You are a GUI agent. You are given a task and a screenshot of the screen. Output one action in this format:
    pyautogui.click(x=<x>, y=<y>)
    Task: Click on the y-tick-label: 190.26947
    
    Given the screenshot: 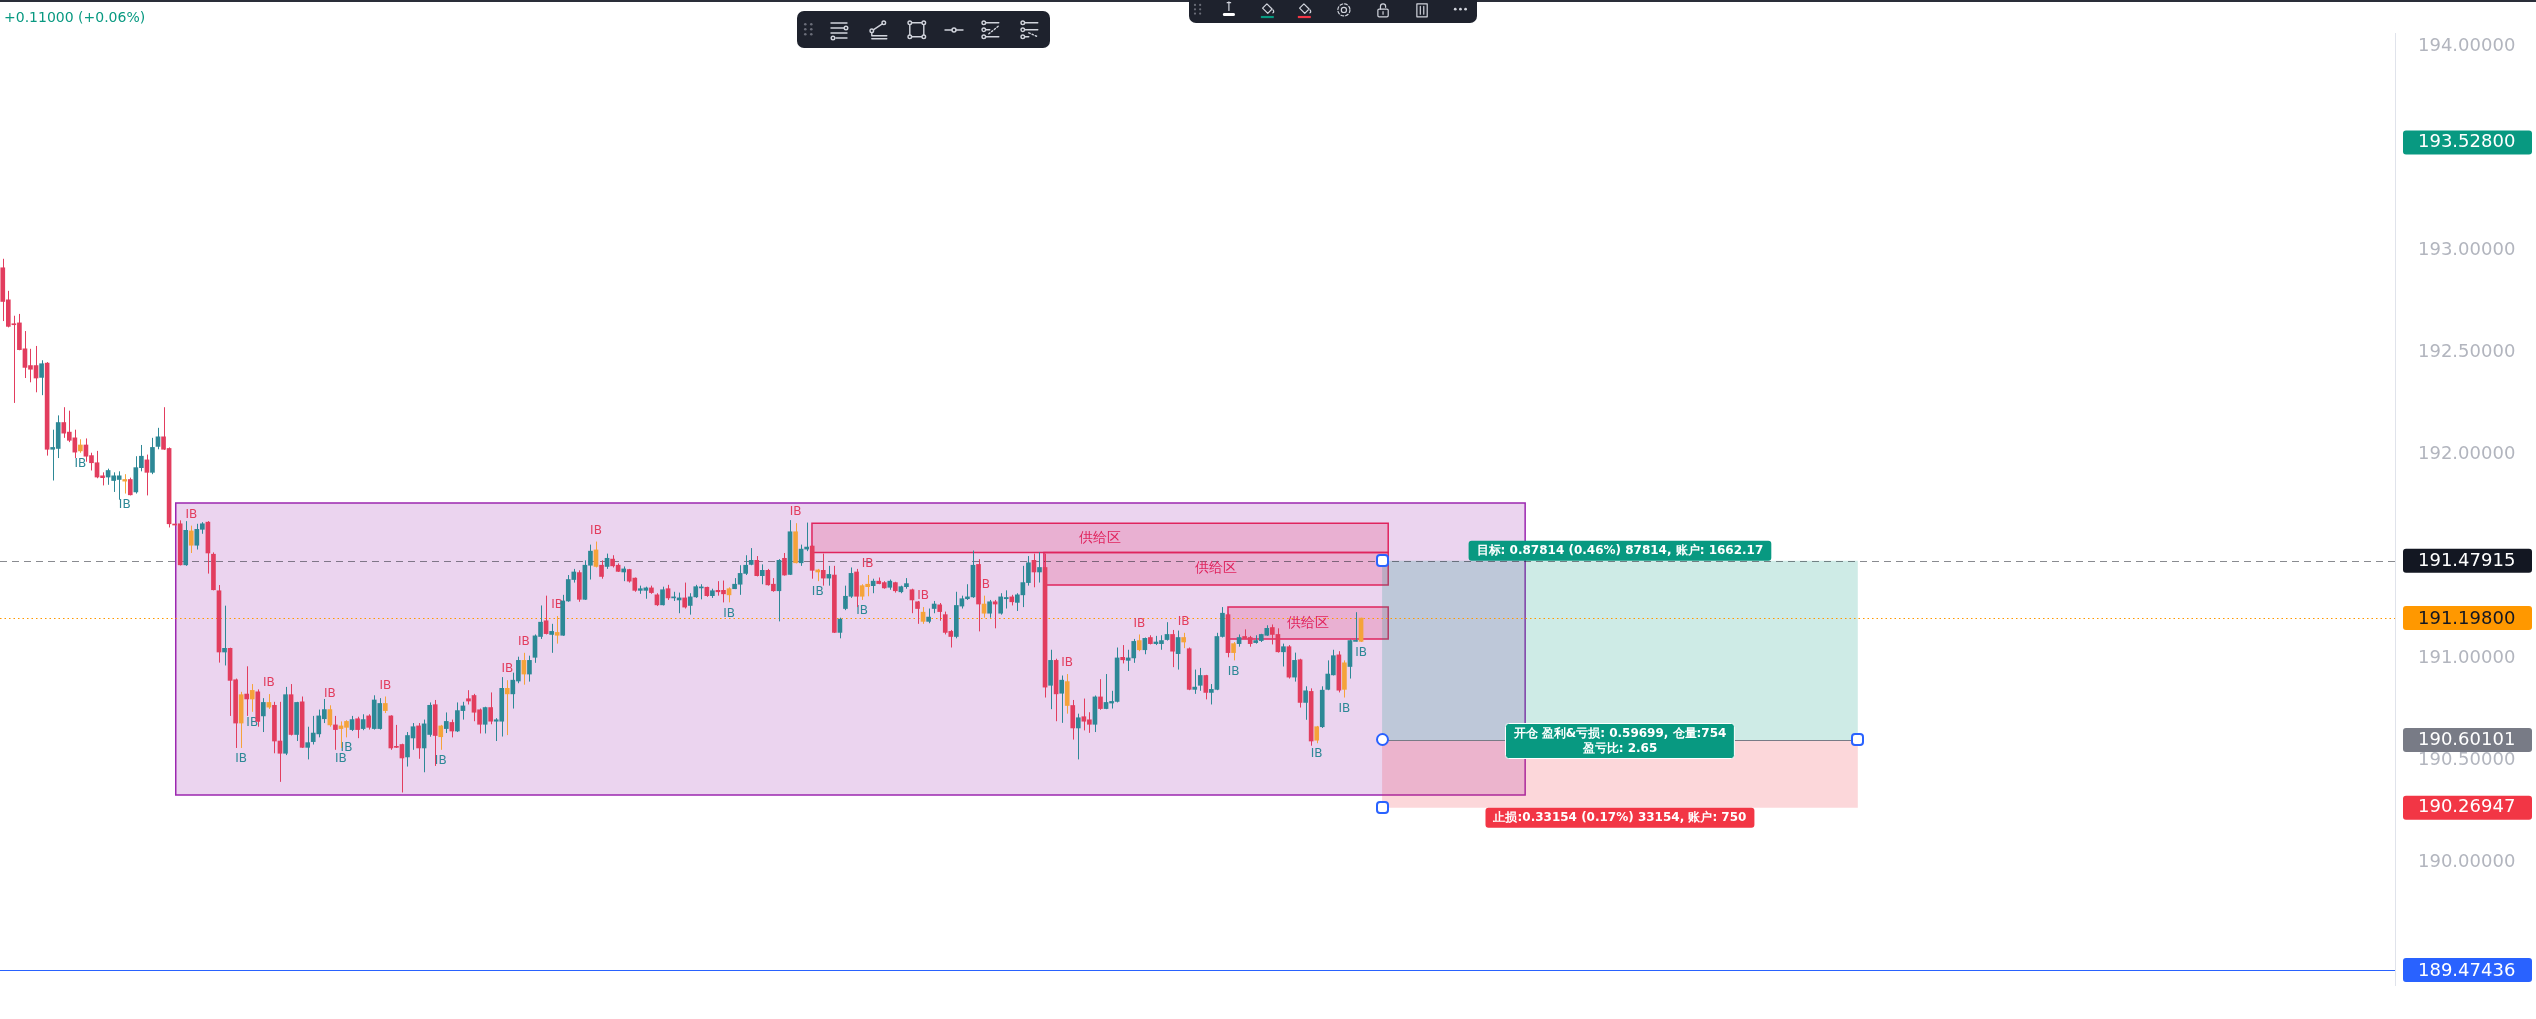 What is the action you would take?
    pyautogui.click(x=2467, y=806)
    